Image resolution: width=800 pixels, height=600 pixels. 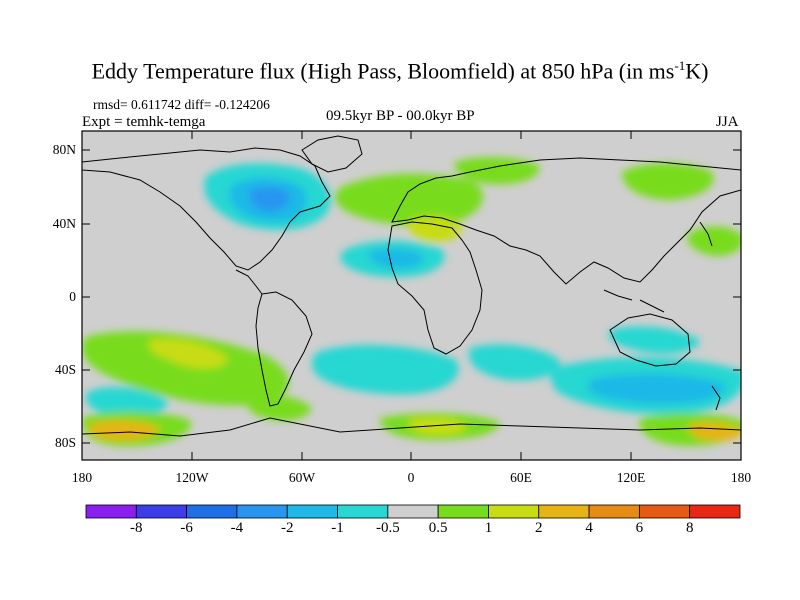 I want to click on region-subtropical-atlantic-core, so click(x=396, y=258).